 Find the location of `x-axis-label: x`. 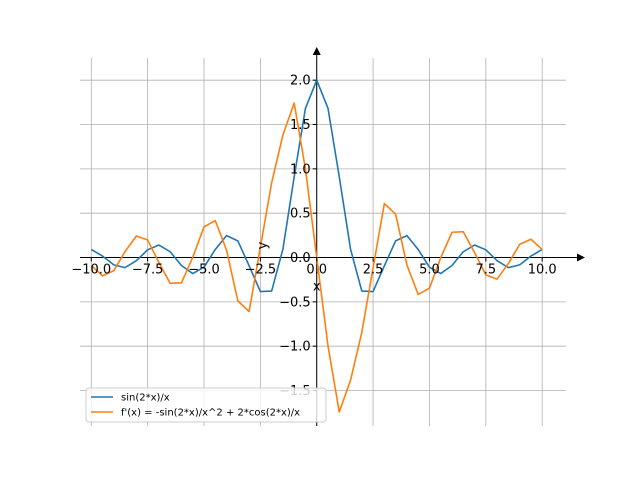

x-axis-label: x is located at coordinates (317, 287).